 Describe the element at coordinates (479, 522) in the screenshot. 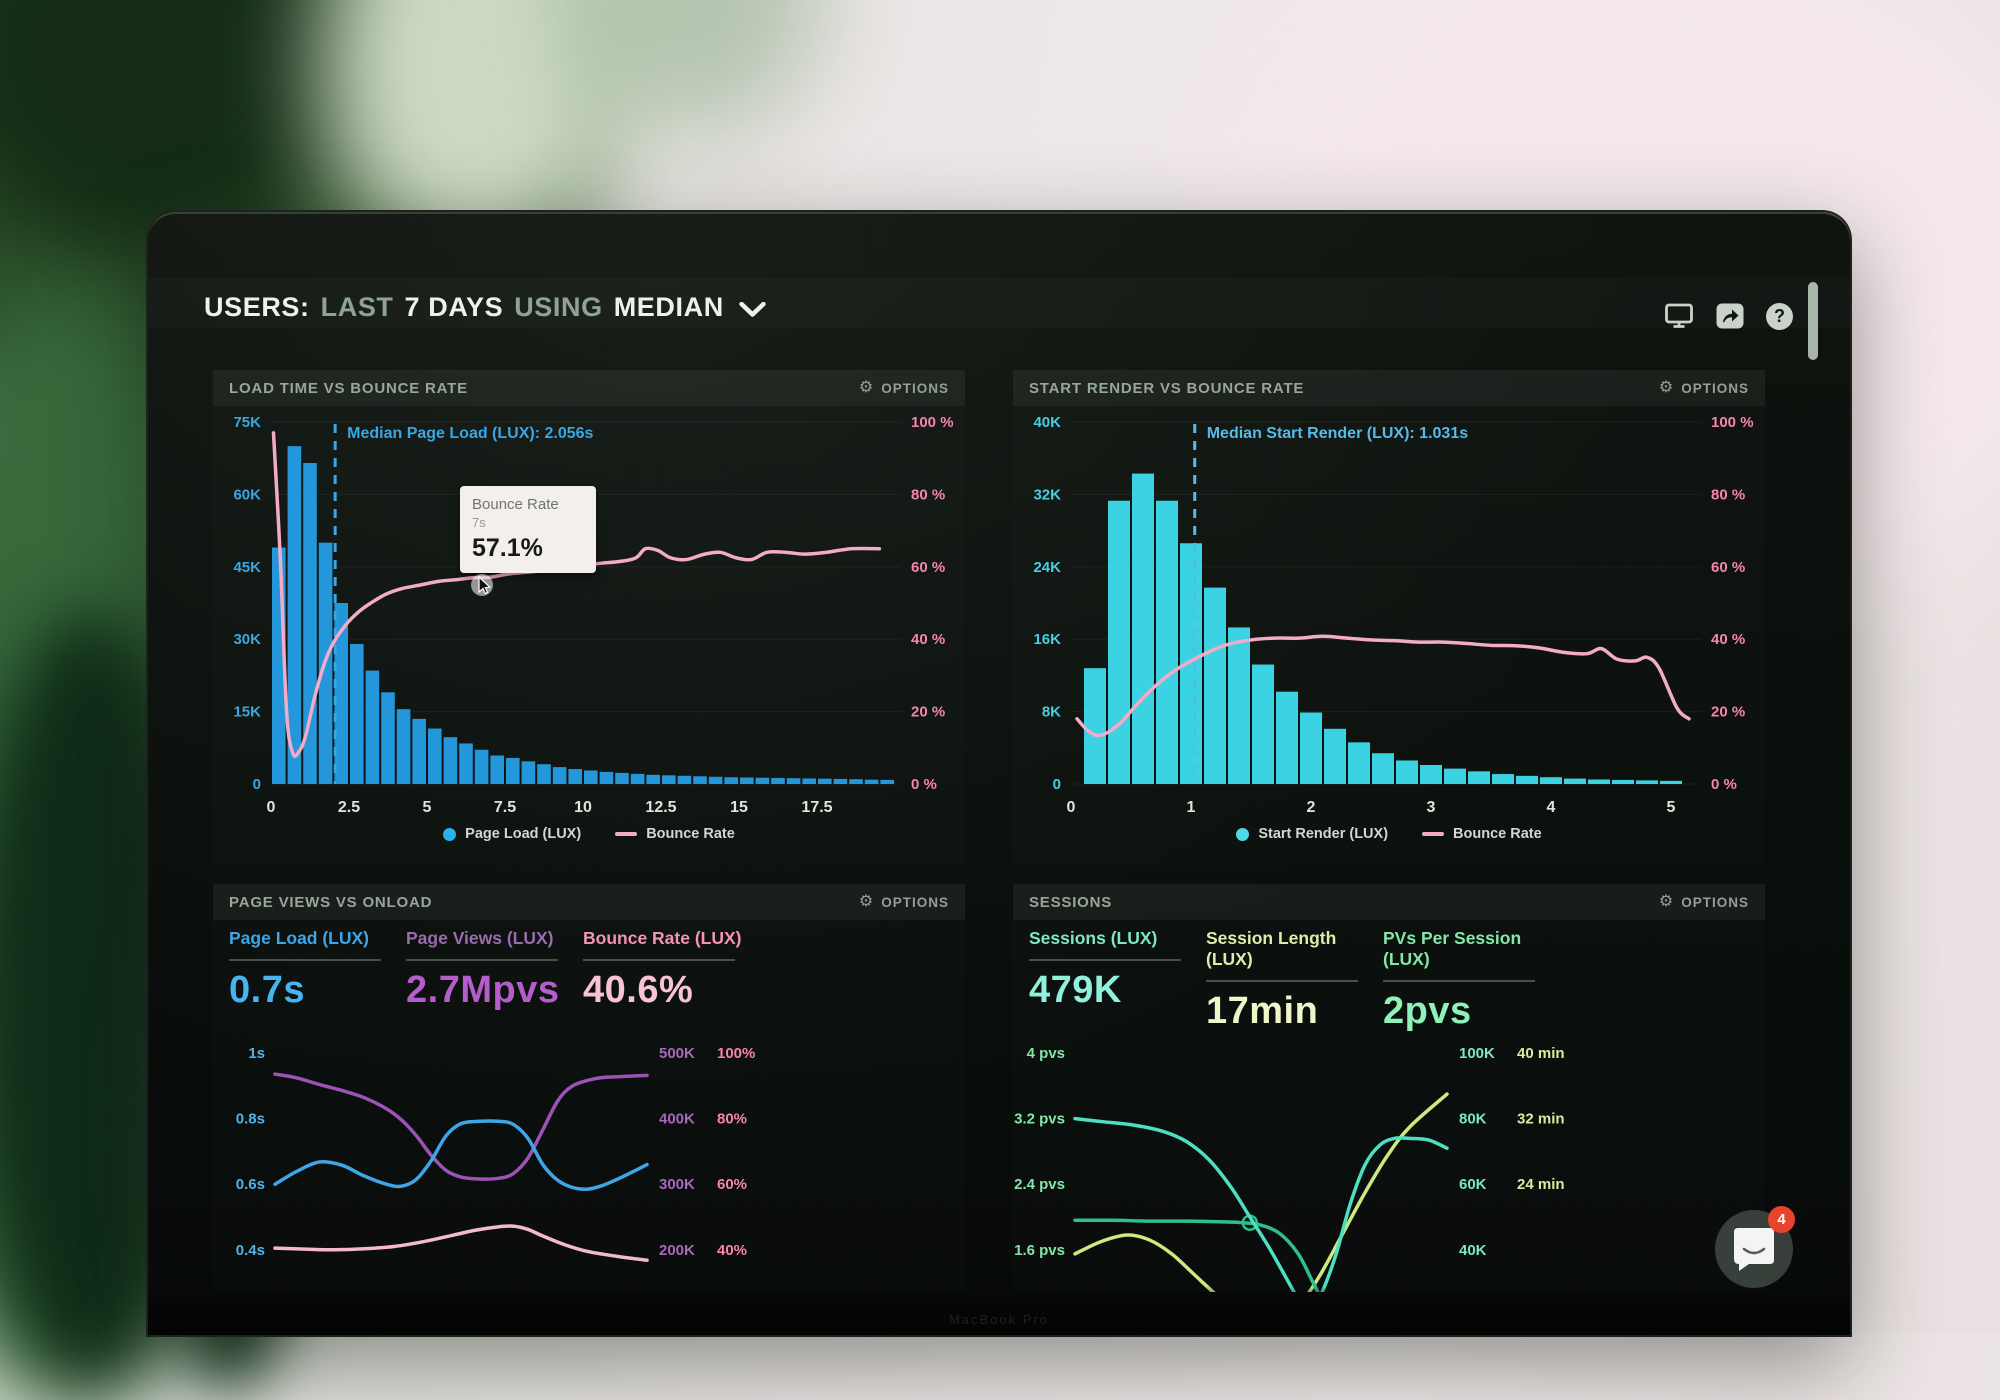

I see `tooltip-x-value: 7s` at that location.